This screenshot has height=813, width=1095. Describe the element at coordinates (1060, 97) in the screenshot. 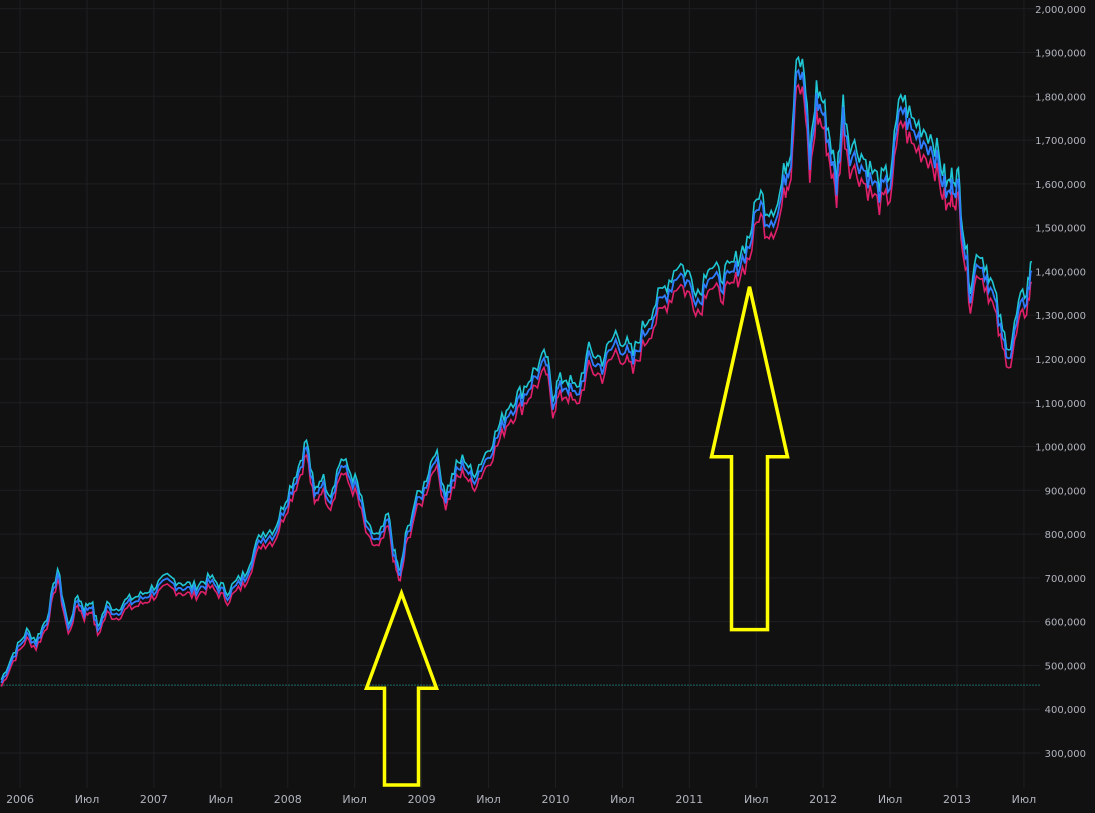

I see `y-tick-label: 1,800,000` at that location.